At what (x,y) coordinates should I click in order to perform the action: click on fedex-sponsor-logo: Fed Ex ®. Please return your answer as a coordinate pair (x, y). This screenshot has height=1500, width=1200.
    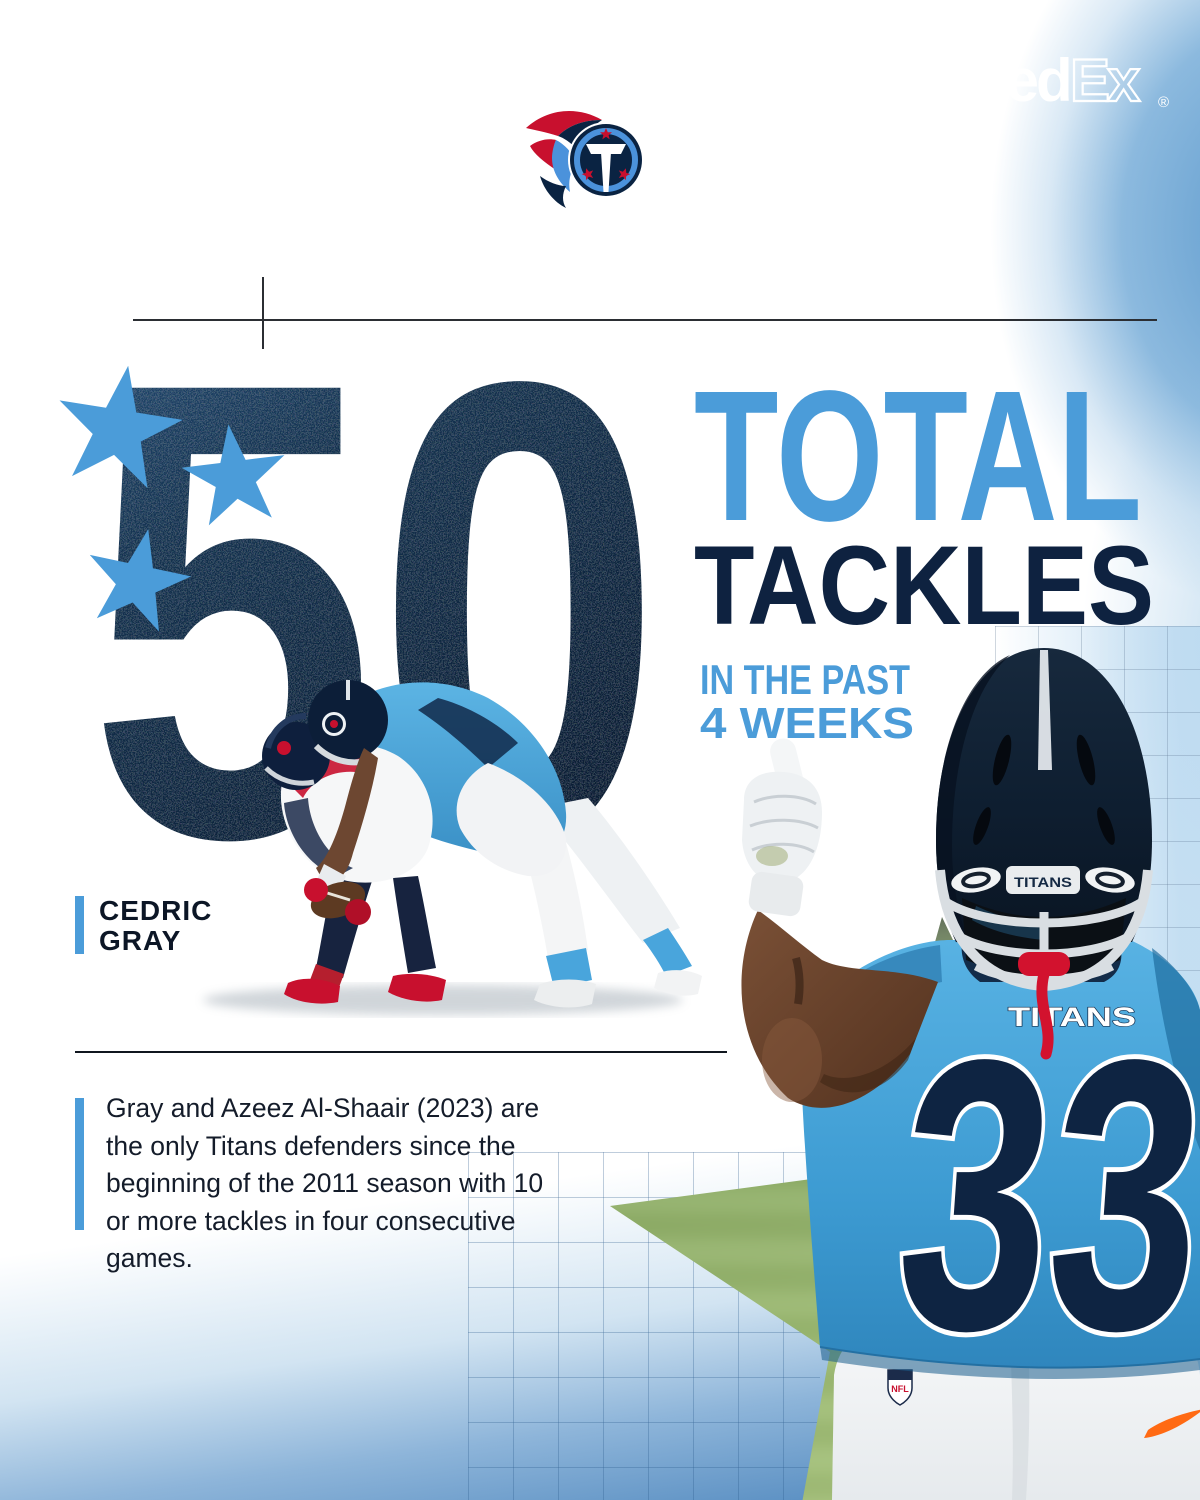
    Looking at the image, I should click on (1070, 80).